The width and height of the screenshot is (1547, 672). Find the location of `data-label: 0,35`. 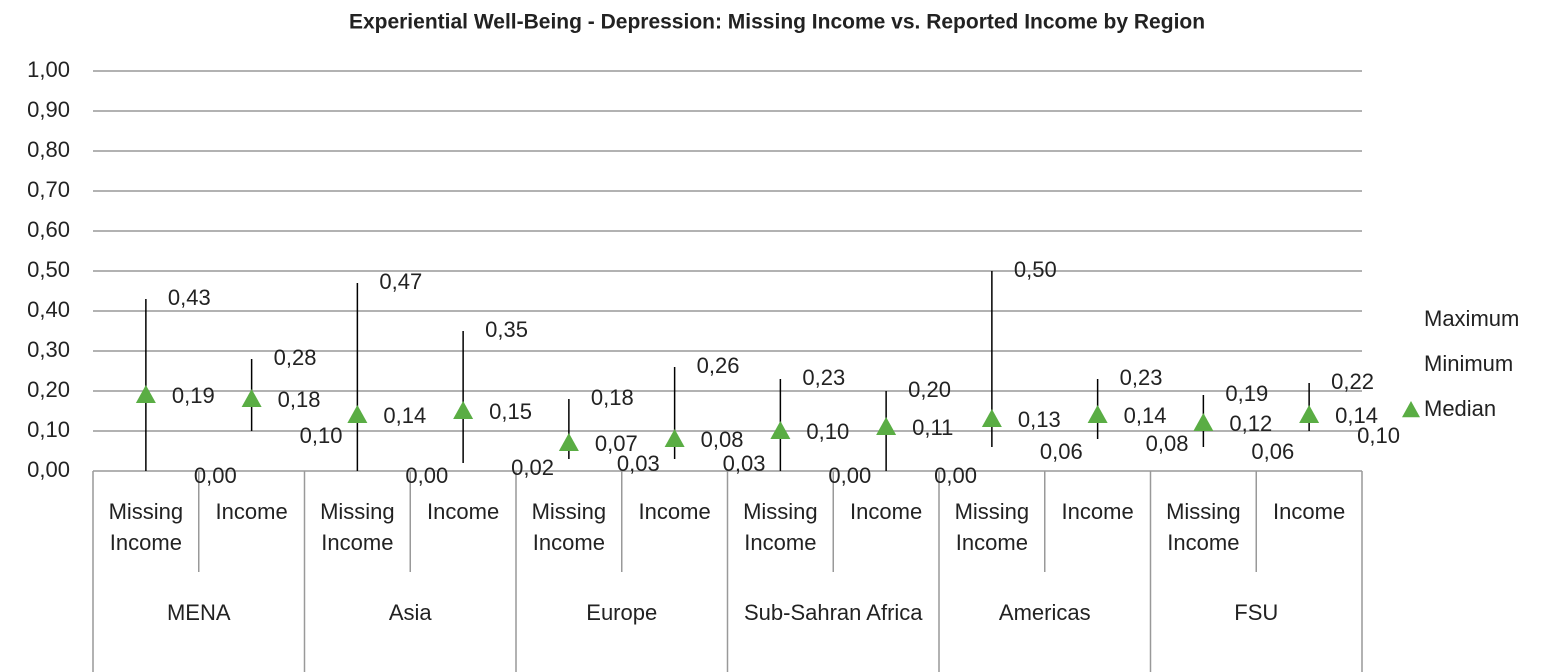

data-label: 0,35 is located at coordinates (506, 329).